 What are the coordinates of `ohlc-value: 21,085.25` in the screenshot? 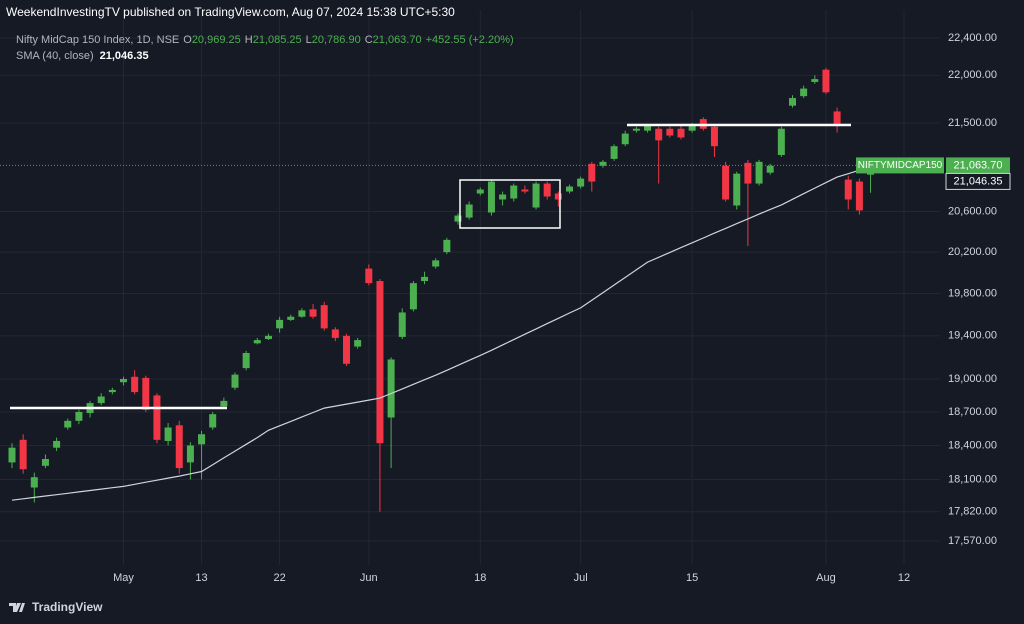 It's located at (277, 40).